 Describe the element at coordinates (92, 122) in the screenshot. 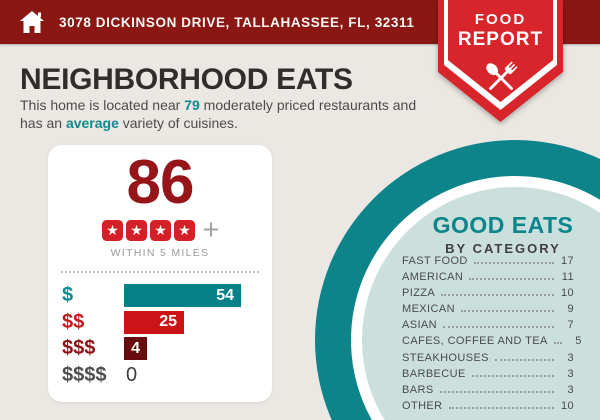

I see `variety-highlight: average` at that location.